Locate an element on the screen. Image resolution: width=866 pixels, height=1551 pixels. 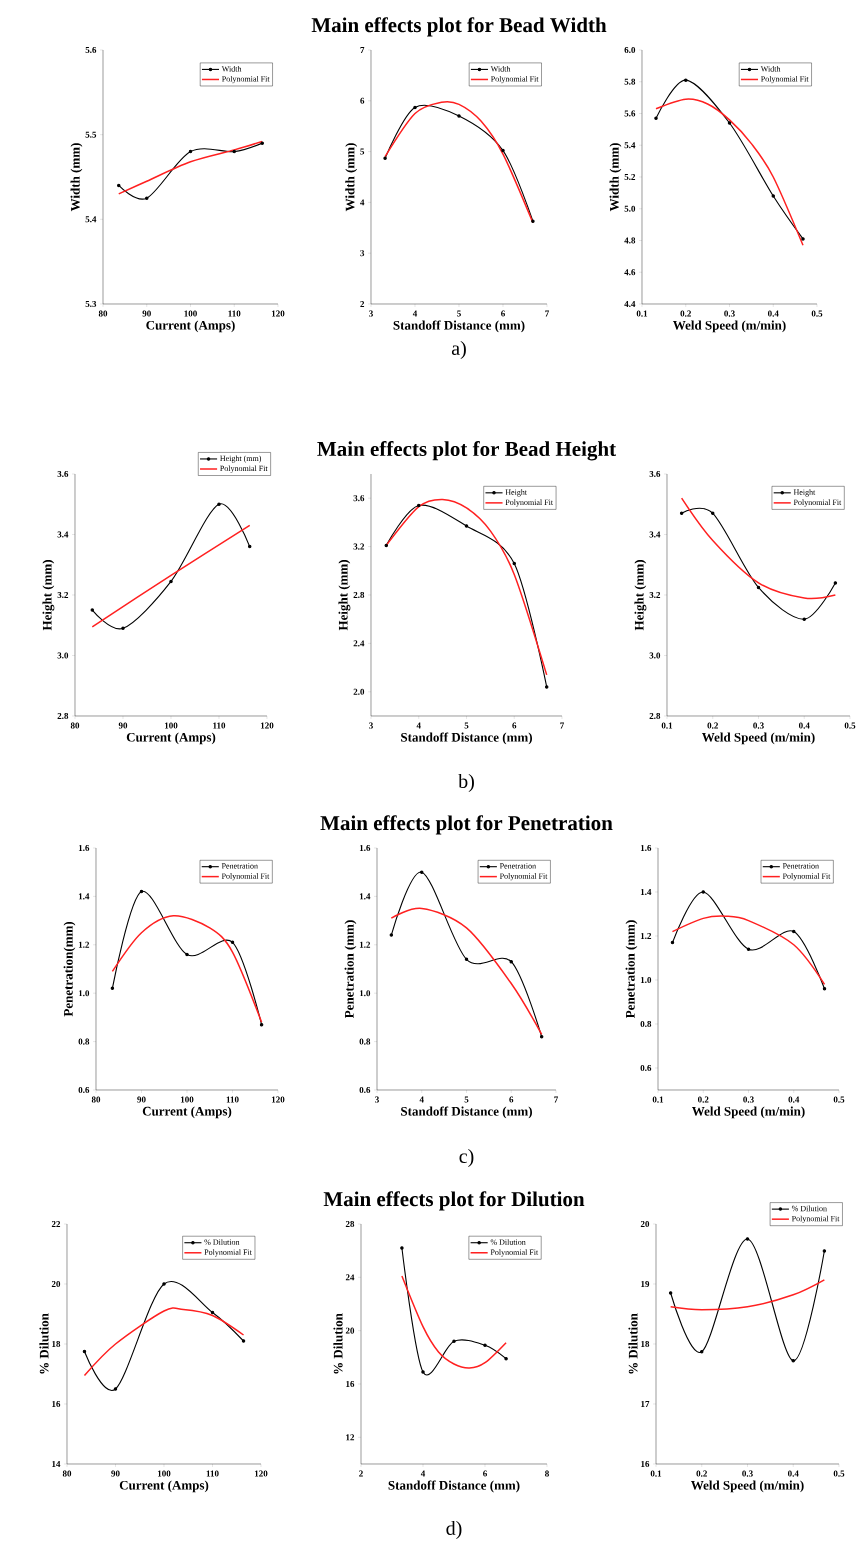
y-tick-label: 24 is located at coordinates (350, 1277).